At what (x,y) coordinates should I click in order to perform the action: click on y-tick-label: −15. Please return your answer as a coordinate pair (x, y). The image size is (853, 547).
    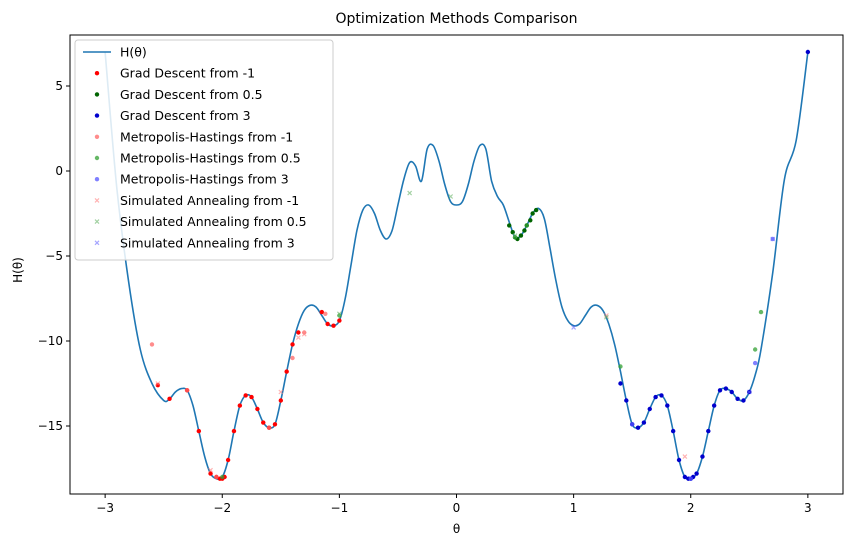
    Looking at the image, I should click on (50, 426).